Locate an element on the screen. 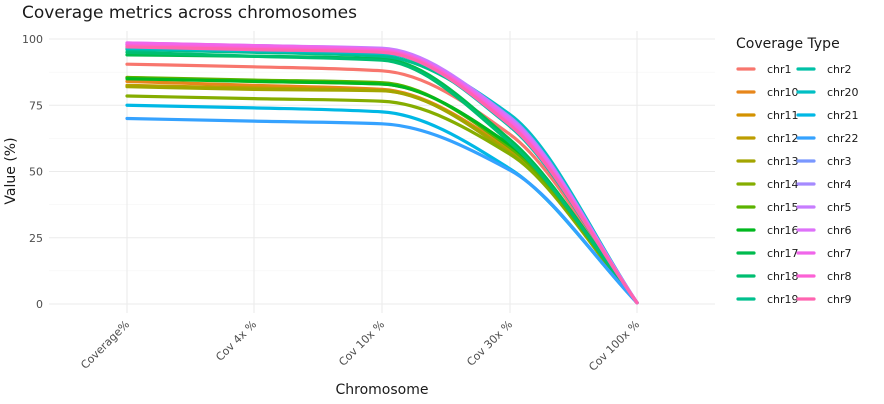 This screenshot has width=884, height=404. legend-label-chr22: chr22 is located at coordinates (843, 138).